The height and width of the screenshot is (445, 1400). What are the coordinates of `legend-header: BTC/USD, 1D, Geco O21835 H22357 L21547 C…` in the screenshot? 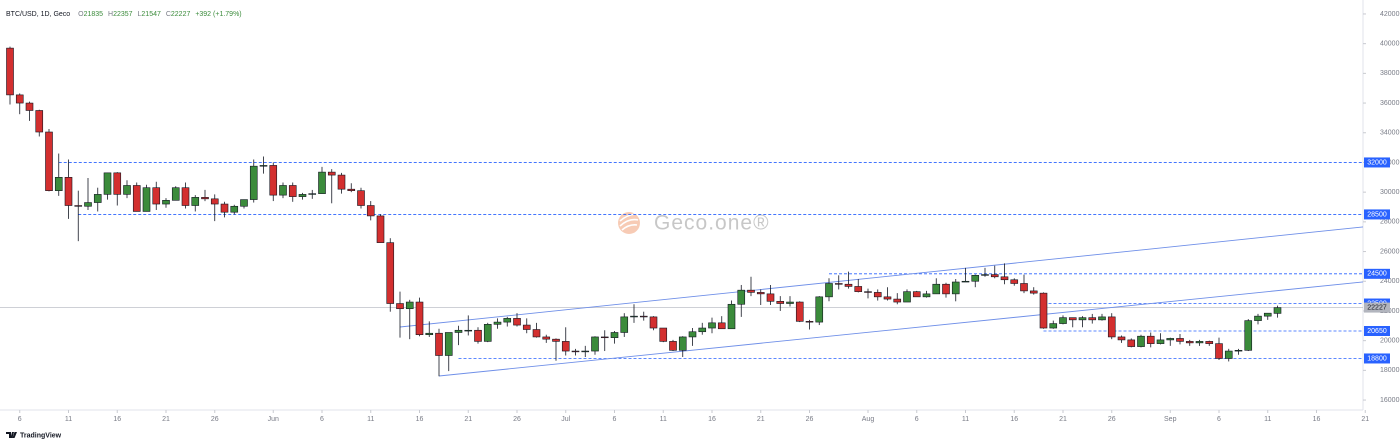 It's located at (124, 14).